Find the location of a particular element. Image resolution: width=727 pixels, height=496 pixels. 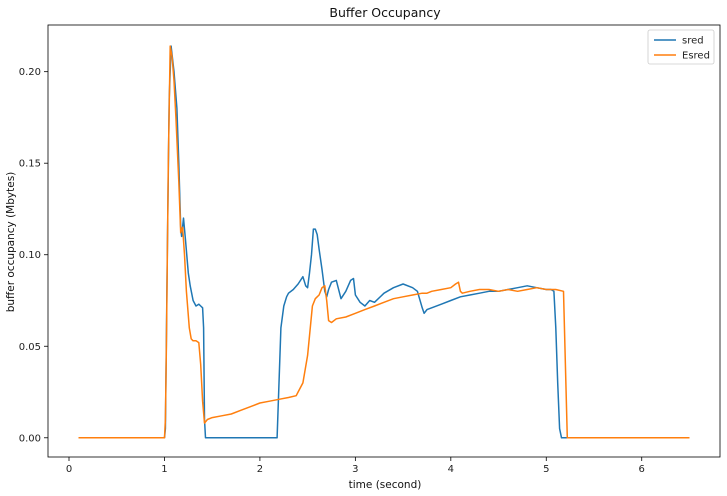

y-tick-label: 0.00 is located at coordinates (30, 438).